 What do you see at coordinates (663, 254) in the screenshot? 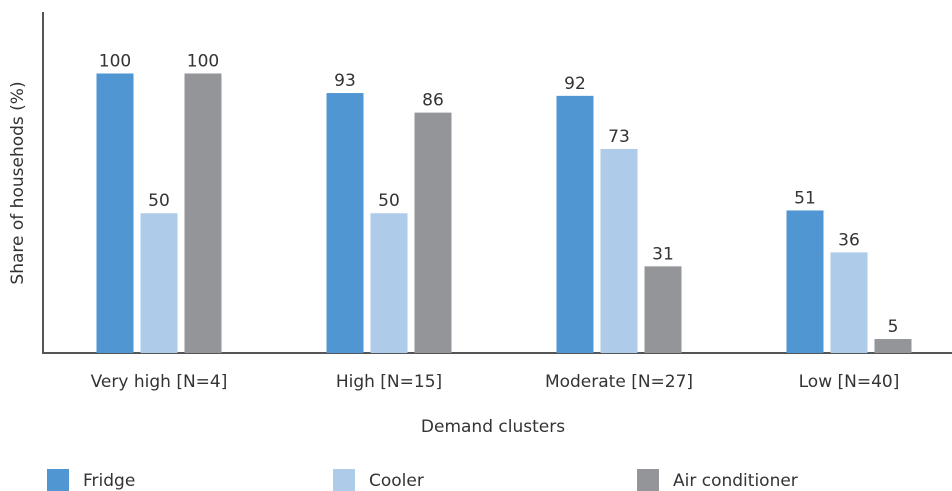
I see `value-label: 31` at bounding box center [663, 254].